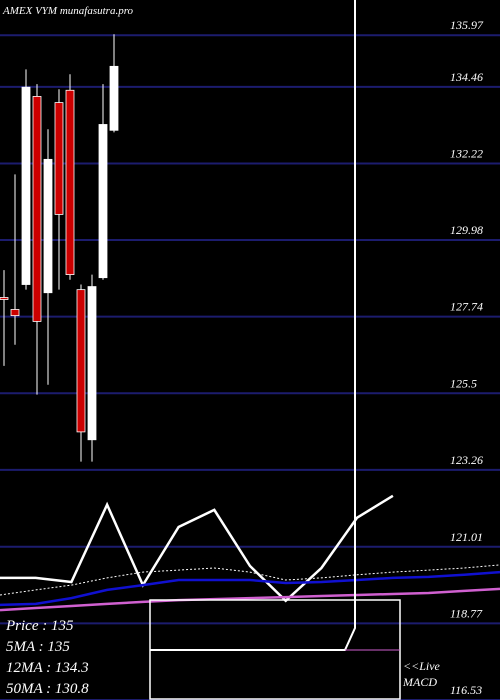 The height and width of the screenshot is (700, 500). Describe the element at coordinates (68, 11) in the screenshot. I see `chart-title: AMEX VYM munafasutra.pro` at that location.